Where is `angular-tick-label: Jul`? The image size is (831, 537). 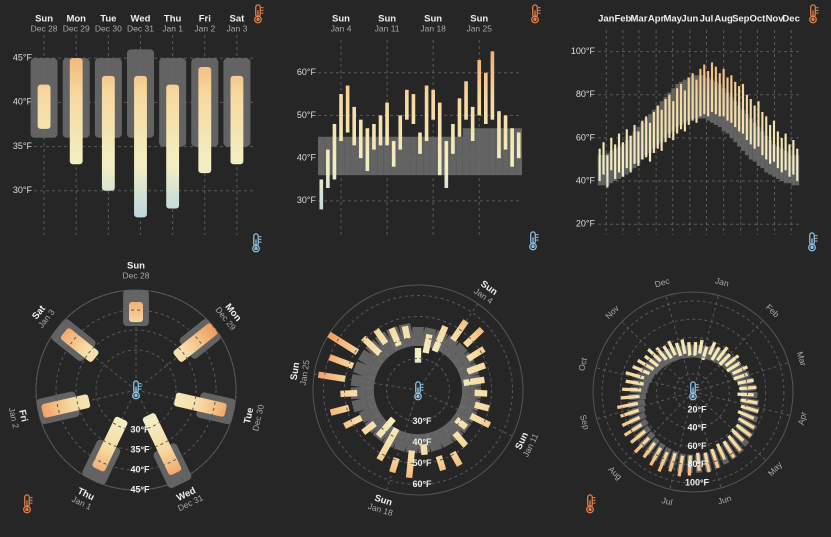
angular-tick-label: Jul is located at coordinates (667, 501).